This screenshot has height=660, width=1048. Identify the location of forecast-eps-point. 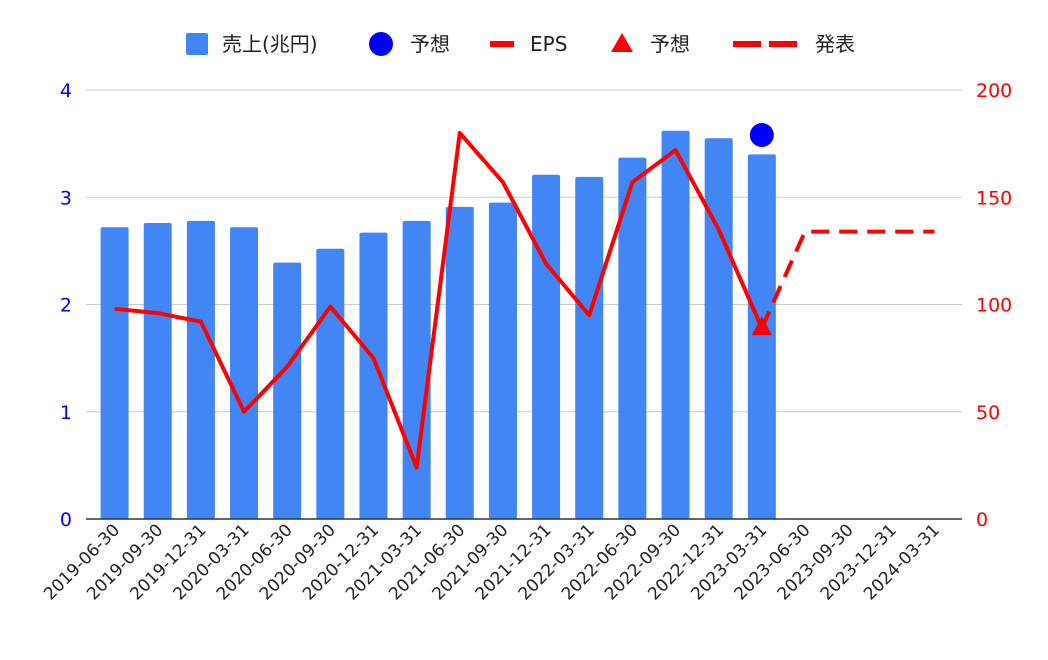
(761, 326).